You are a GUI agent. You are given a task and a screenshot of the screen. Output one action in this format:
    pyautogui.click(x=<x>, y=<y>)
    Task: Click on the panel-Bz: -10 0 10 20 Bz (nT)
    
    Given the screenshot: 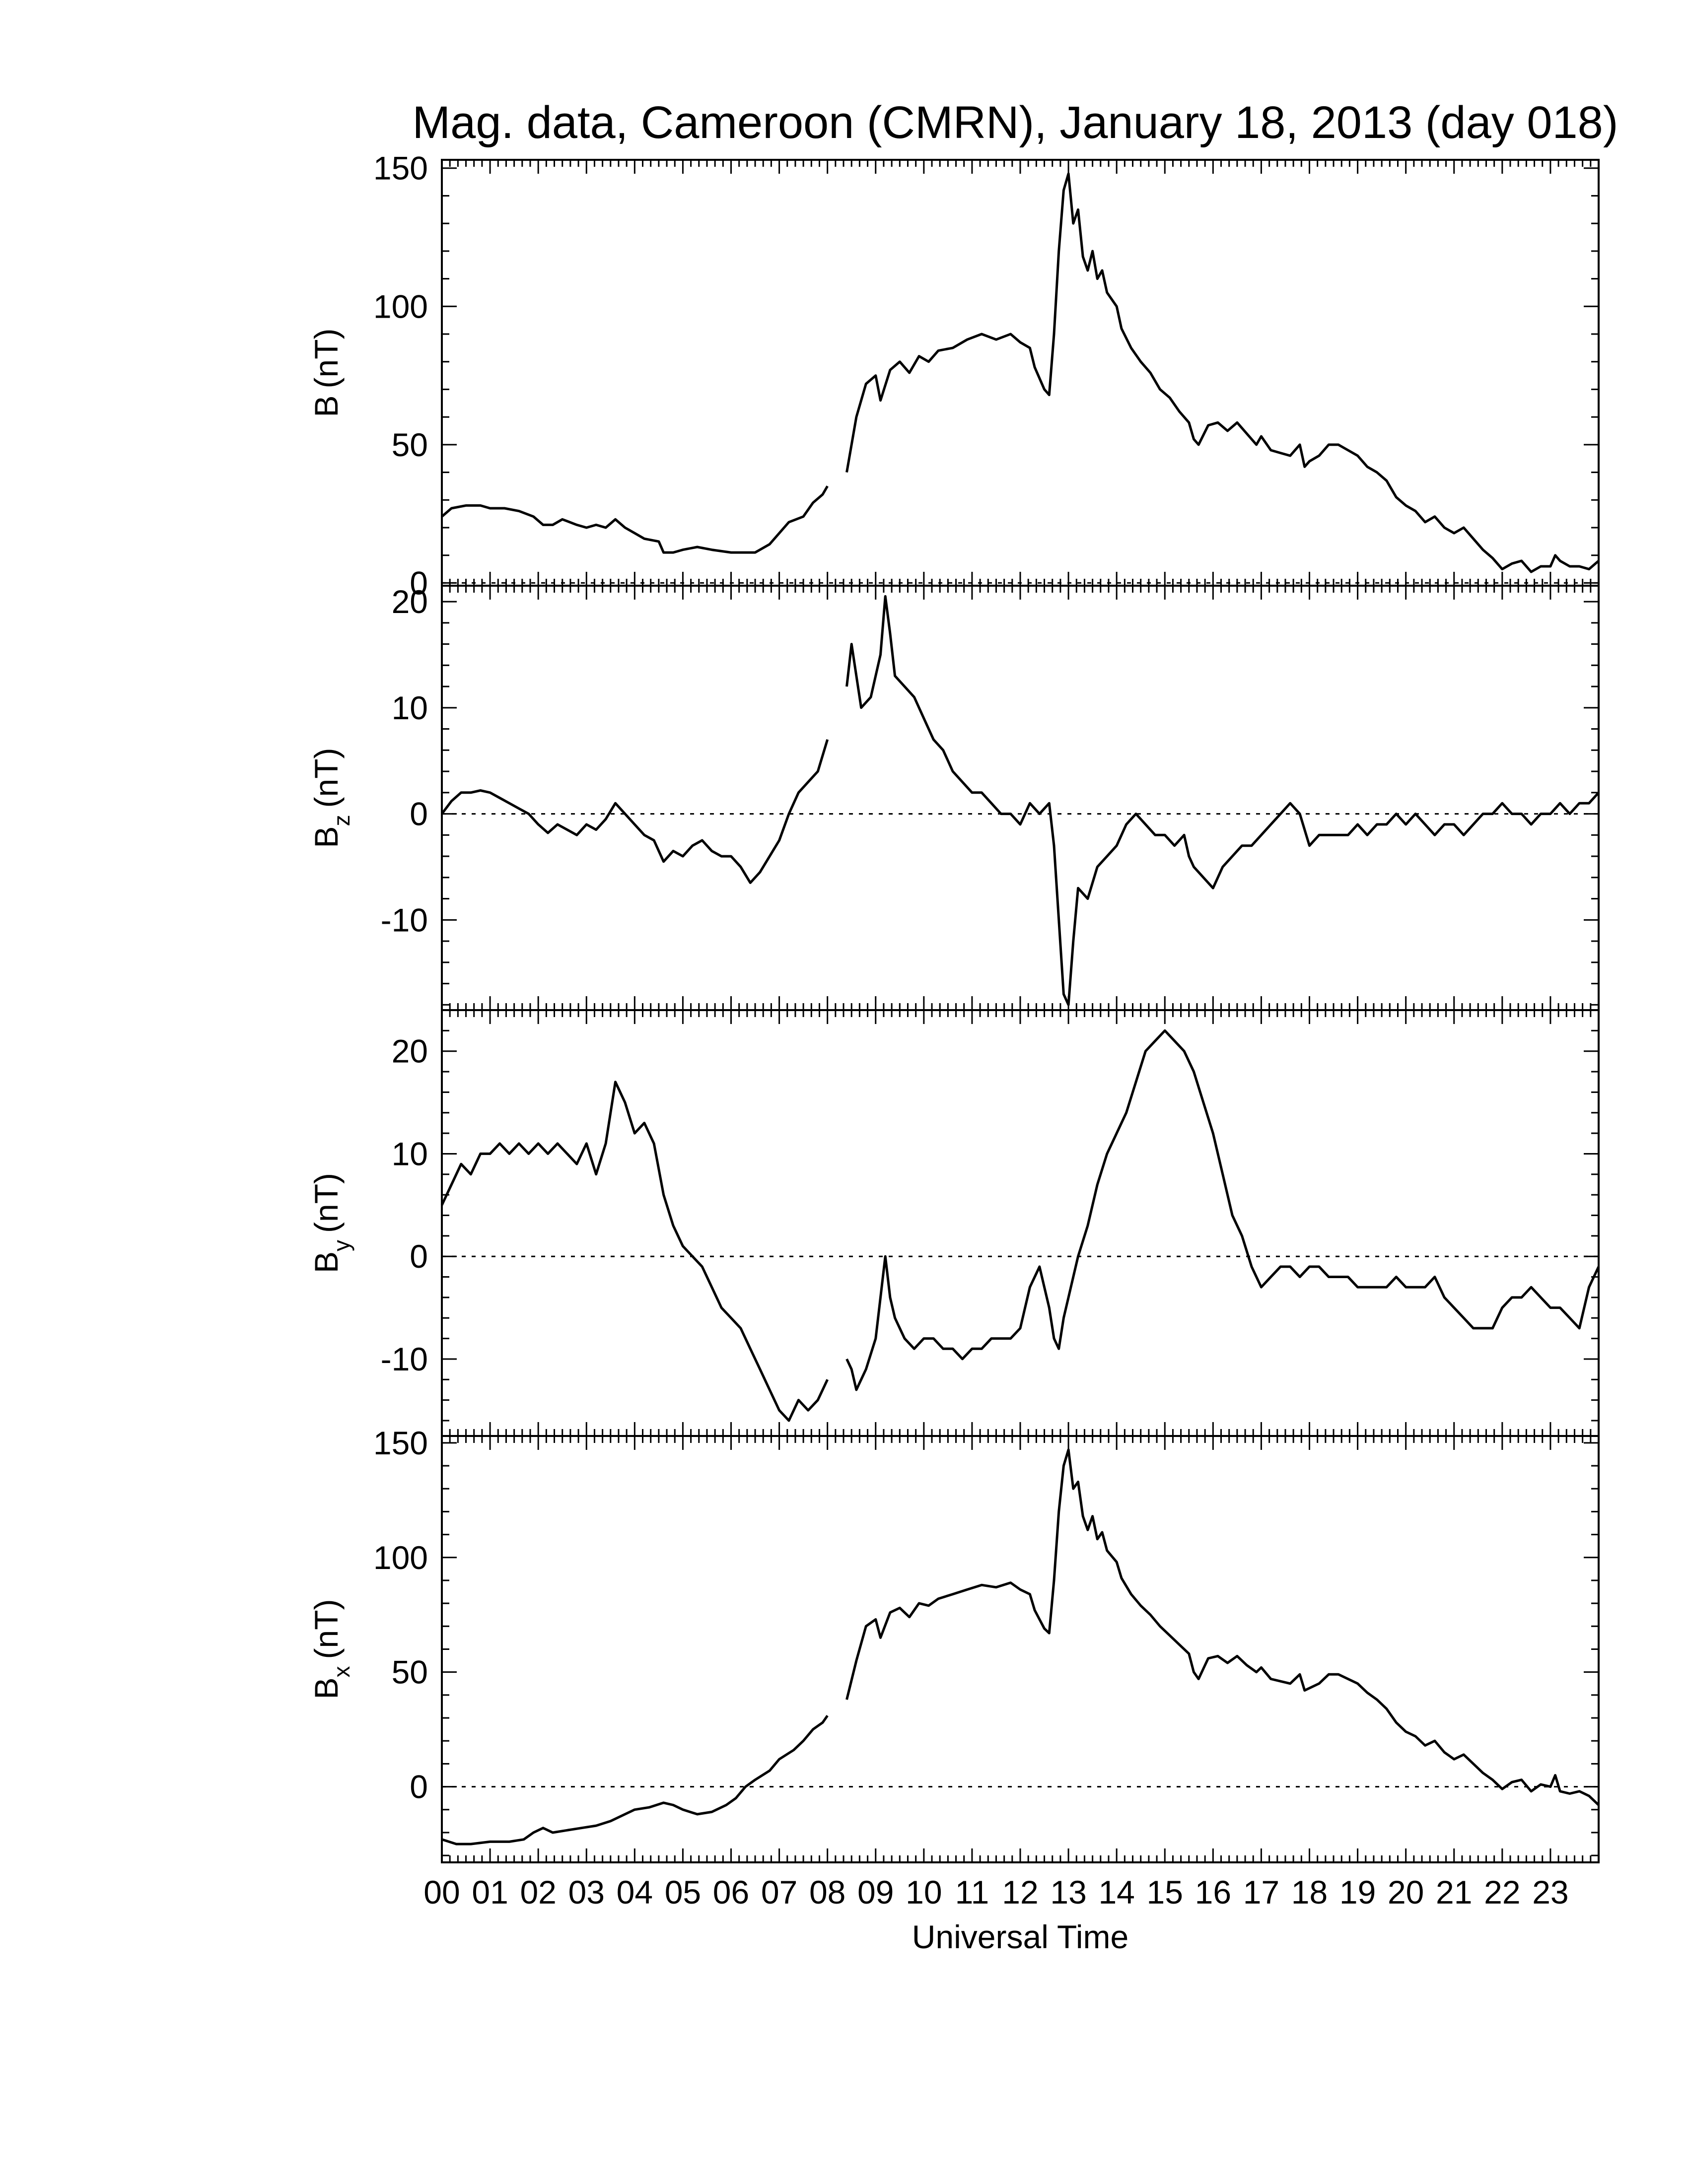 What is the action you would take?
    pyautogui.click(x=954, y=797)
    